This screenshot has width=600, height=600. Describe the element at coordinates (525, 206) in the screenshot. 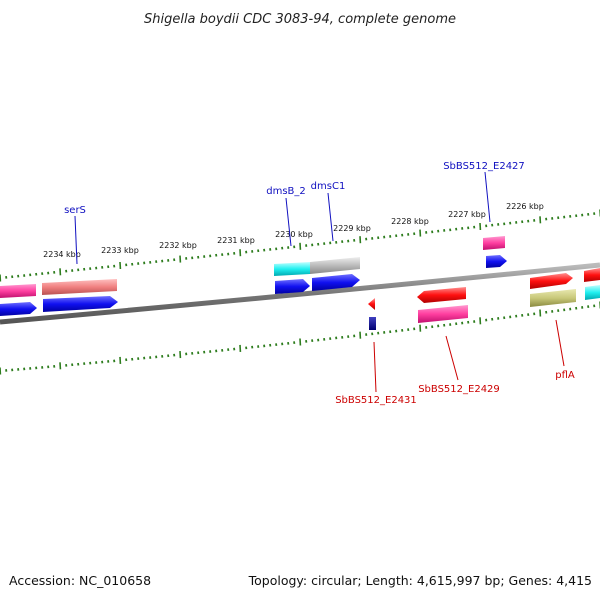

I see `tick-label-2226: 2226 kbp` at that location.